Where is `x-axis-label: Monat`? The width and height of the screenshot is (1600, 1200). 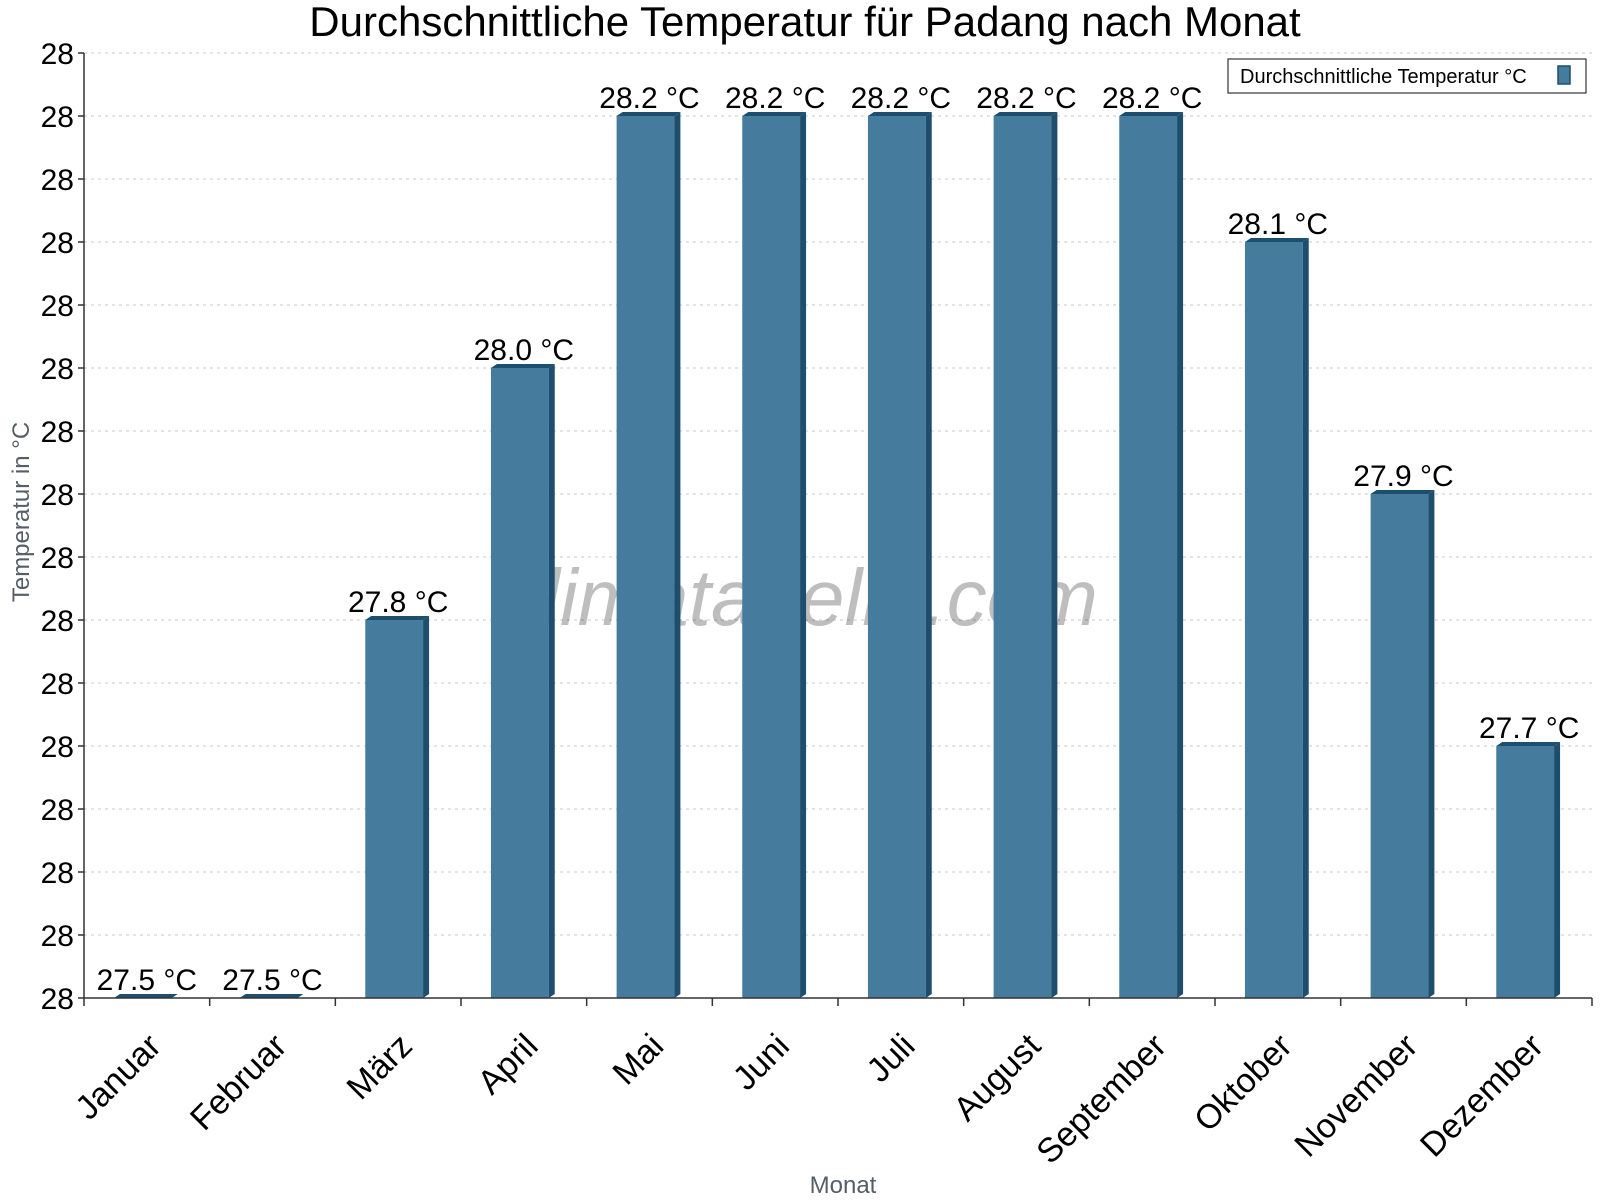 x-axis-label: Monat is located at coordinates (843, 1185).